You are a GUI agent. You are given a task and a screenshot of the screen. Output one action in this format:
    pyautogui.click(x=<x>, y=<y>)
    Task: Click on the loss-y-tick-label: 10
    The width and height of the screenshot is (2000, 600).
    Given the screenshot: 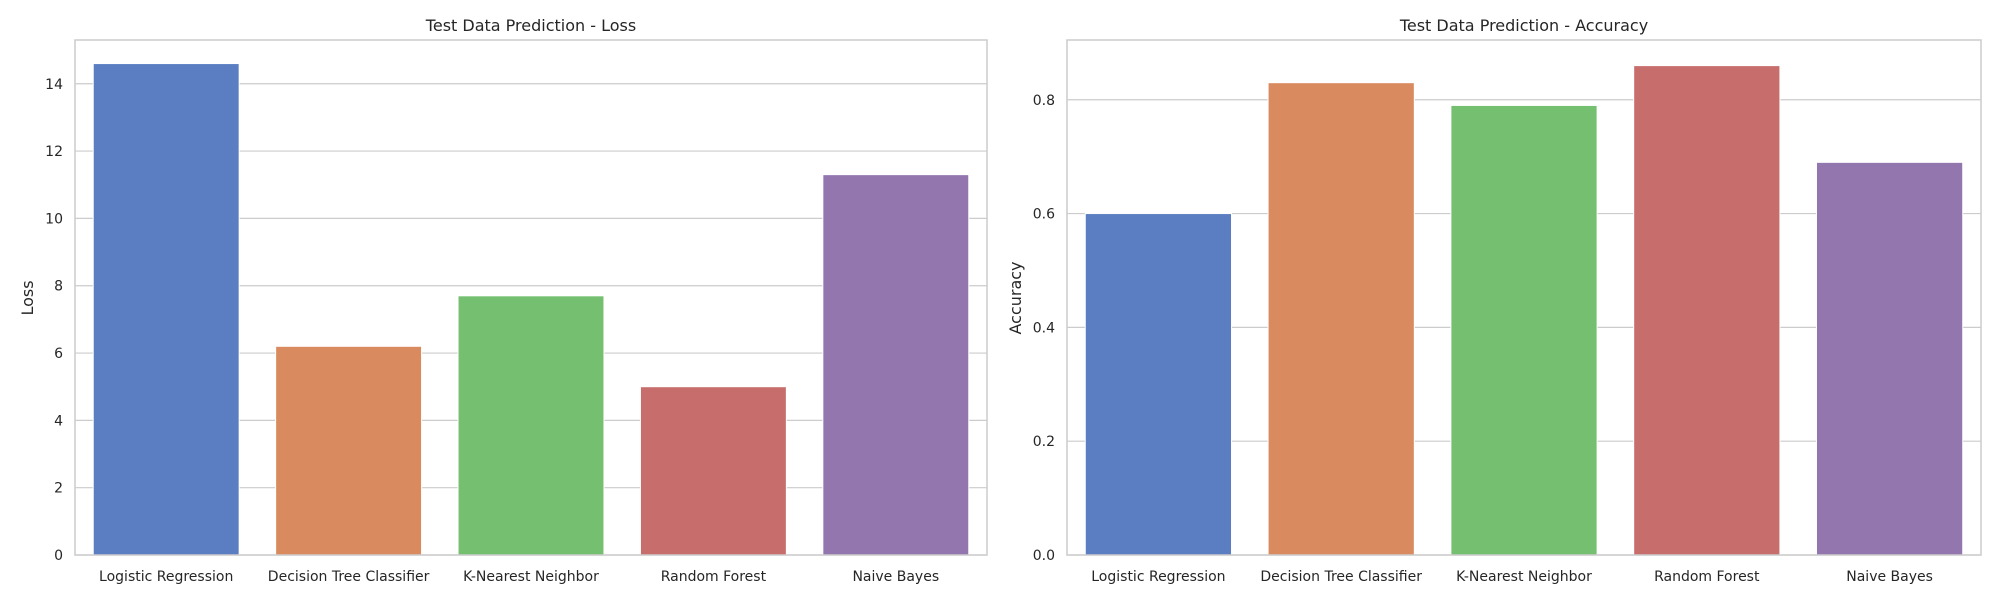 What is the action you would take?
    pyautogui.click(x=54, y=219)
    